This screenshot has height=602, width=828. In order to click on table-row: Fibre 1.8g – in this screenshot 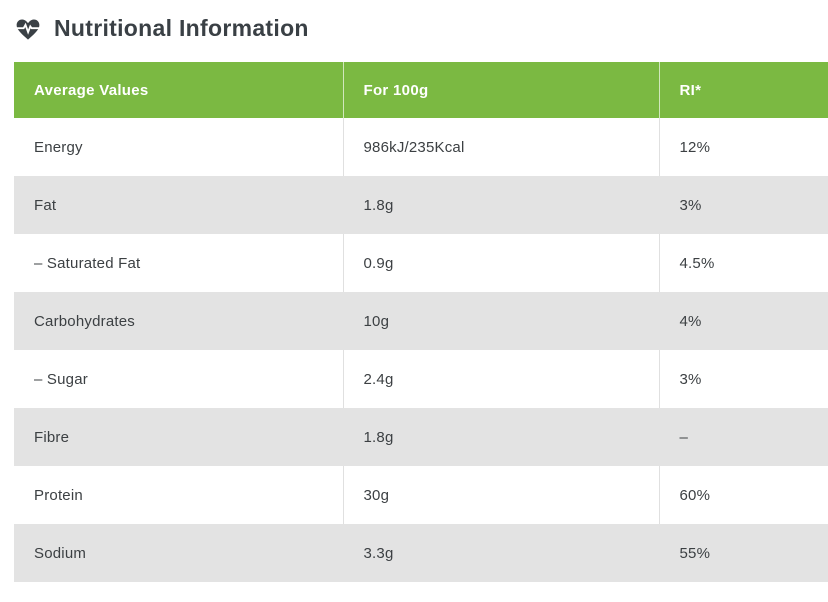, I will do `click(421, 437)`.